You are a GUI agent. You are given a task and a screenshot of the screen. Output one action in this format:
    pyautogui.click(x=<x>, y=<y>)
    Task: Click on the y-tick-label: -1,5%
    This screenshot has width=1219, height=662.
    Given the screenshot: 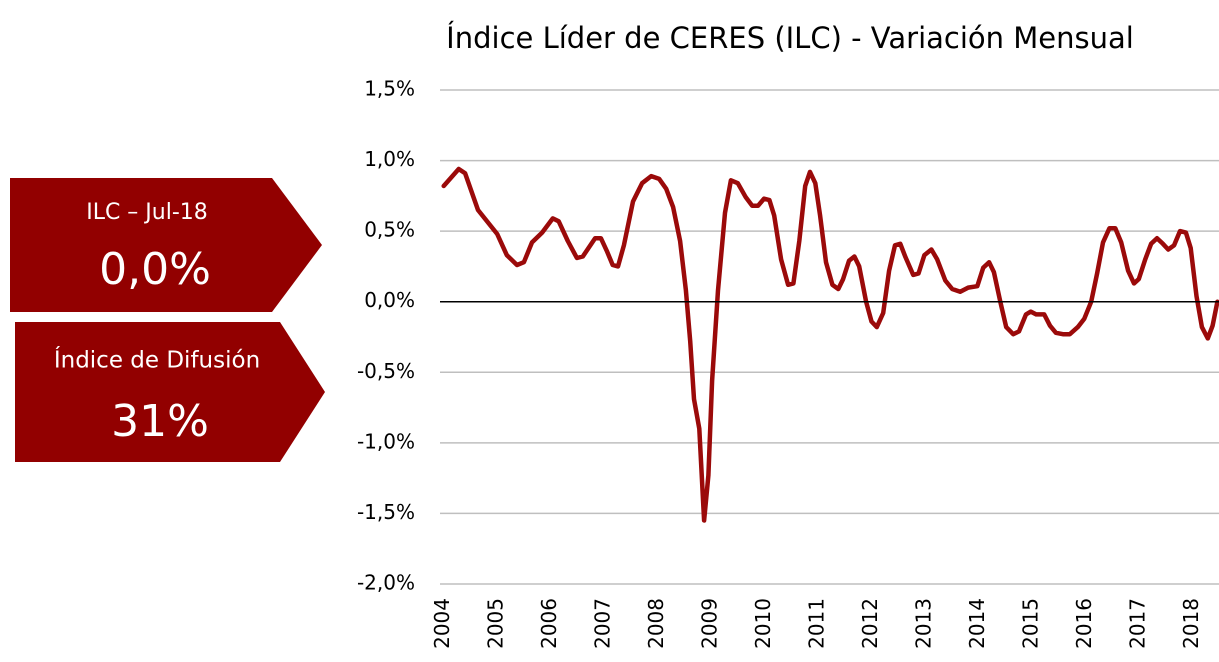 What is the action you would take?
    pyautogui.click(x=386, y=512)
    